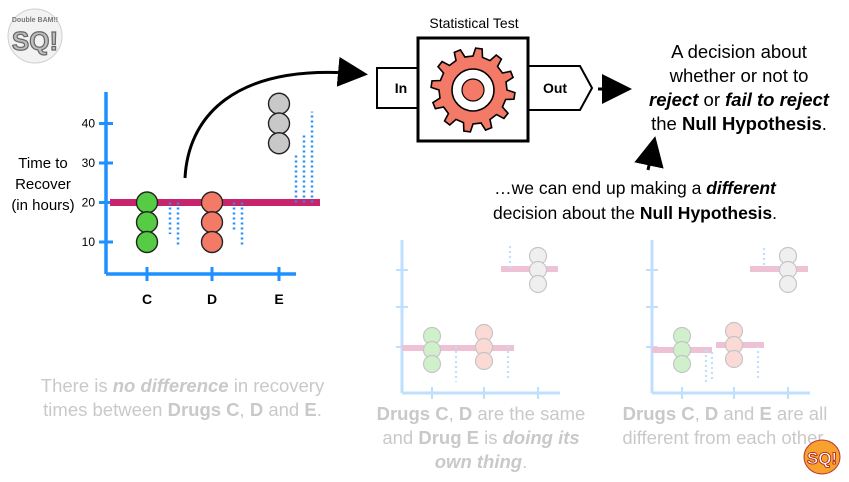 This screenshot has height=482, width=849. Describe the element at coordinates (600, 188) in the screenshot. I see `different-prefix: …we can end up making a` at that location.